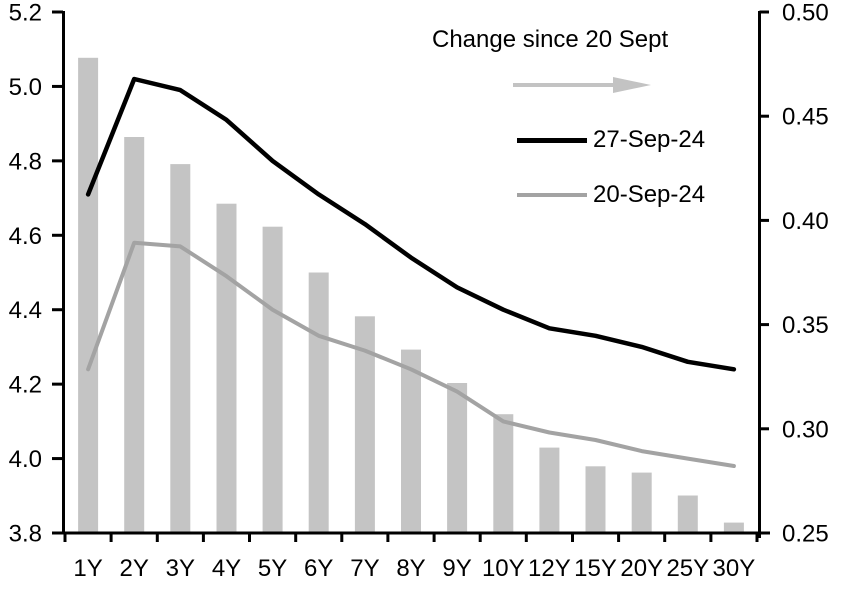  I want to click on bar-9Y, so click(457, 458).